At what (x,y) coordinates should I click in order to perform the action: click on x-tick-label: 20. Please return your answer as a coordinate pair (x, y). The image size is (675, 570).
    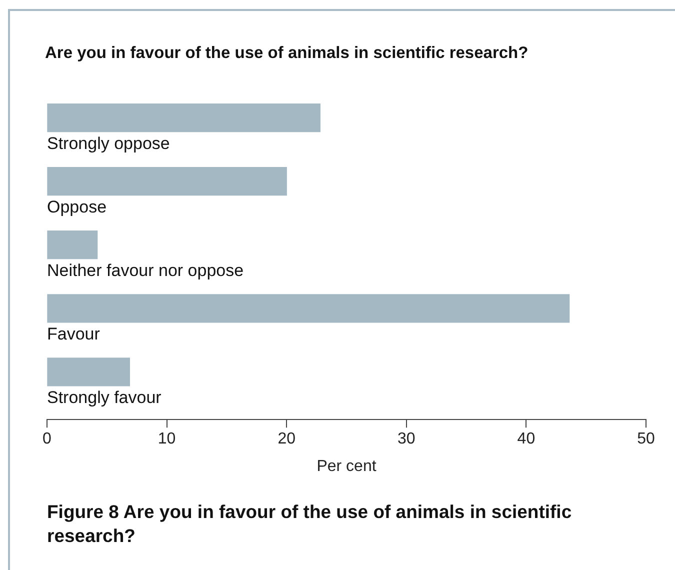
    Looking at the image, I should click on (287, 439).